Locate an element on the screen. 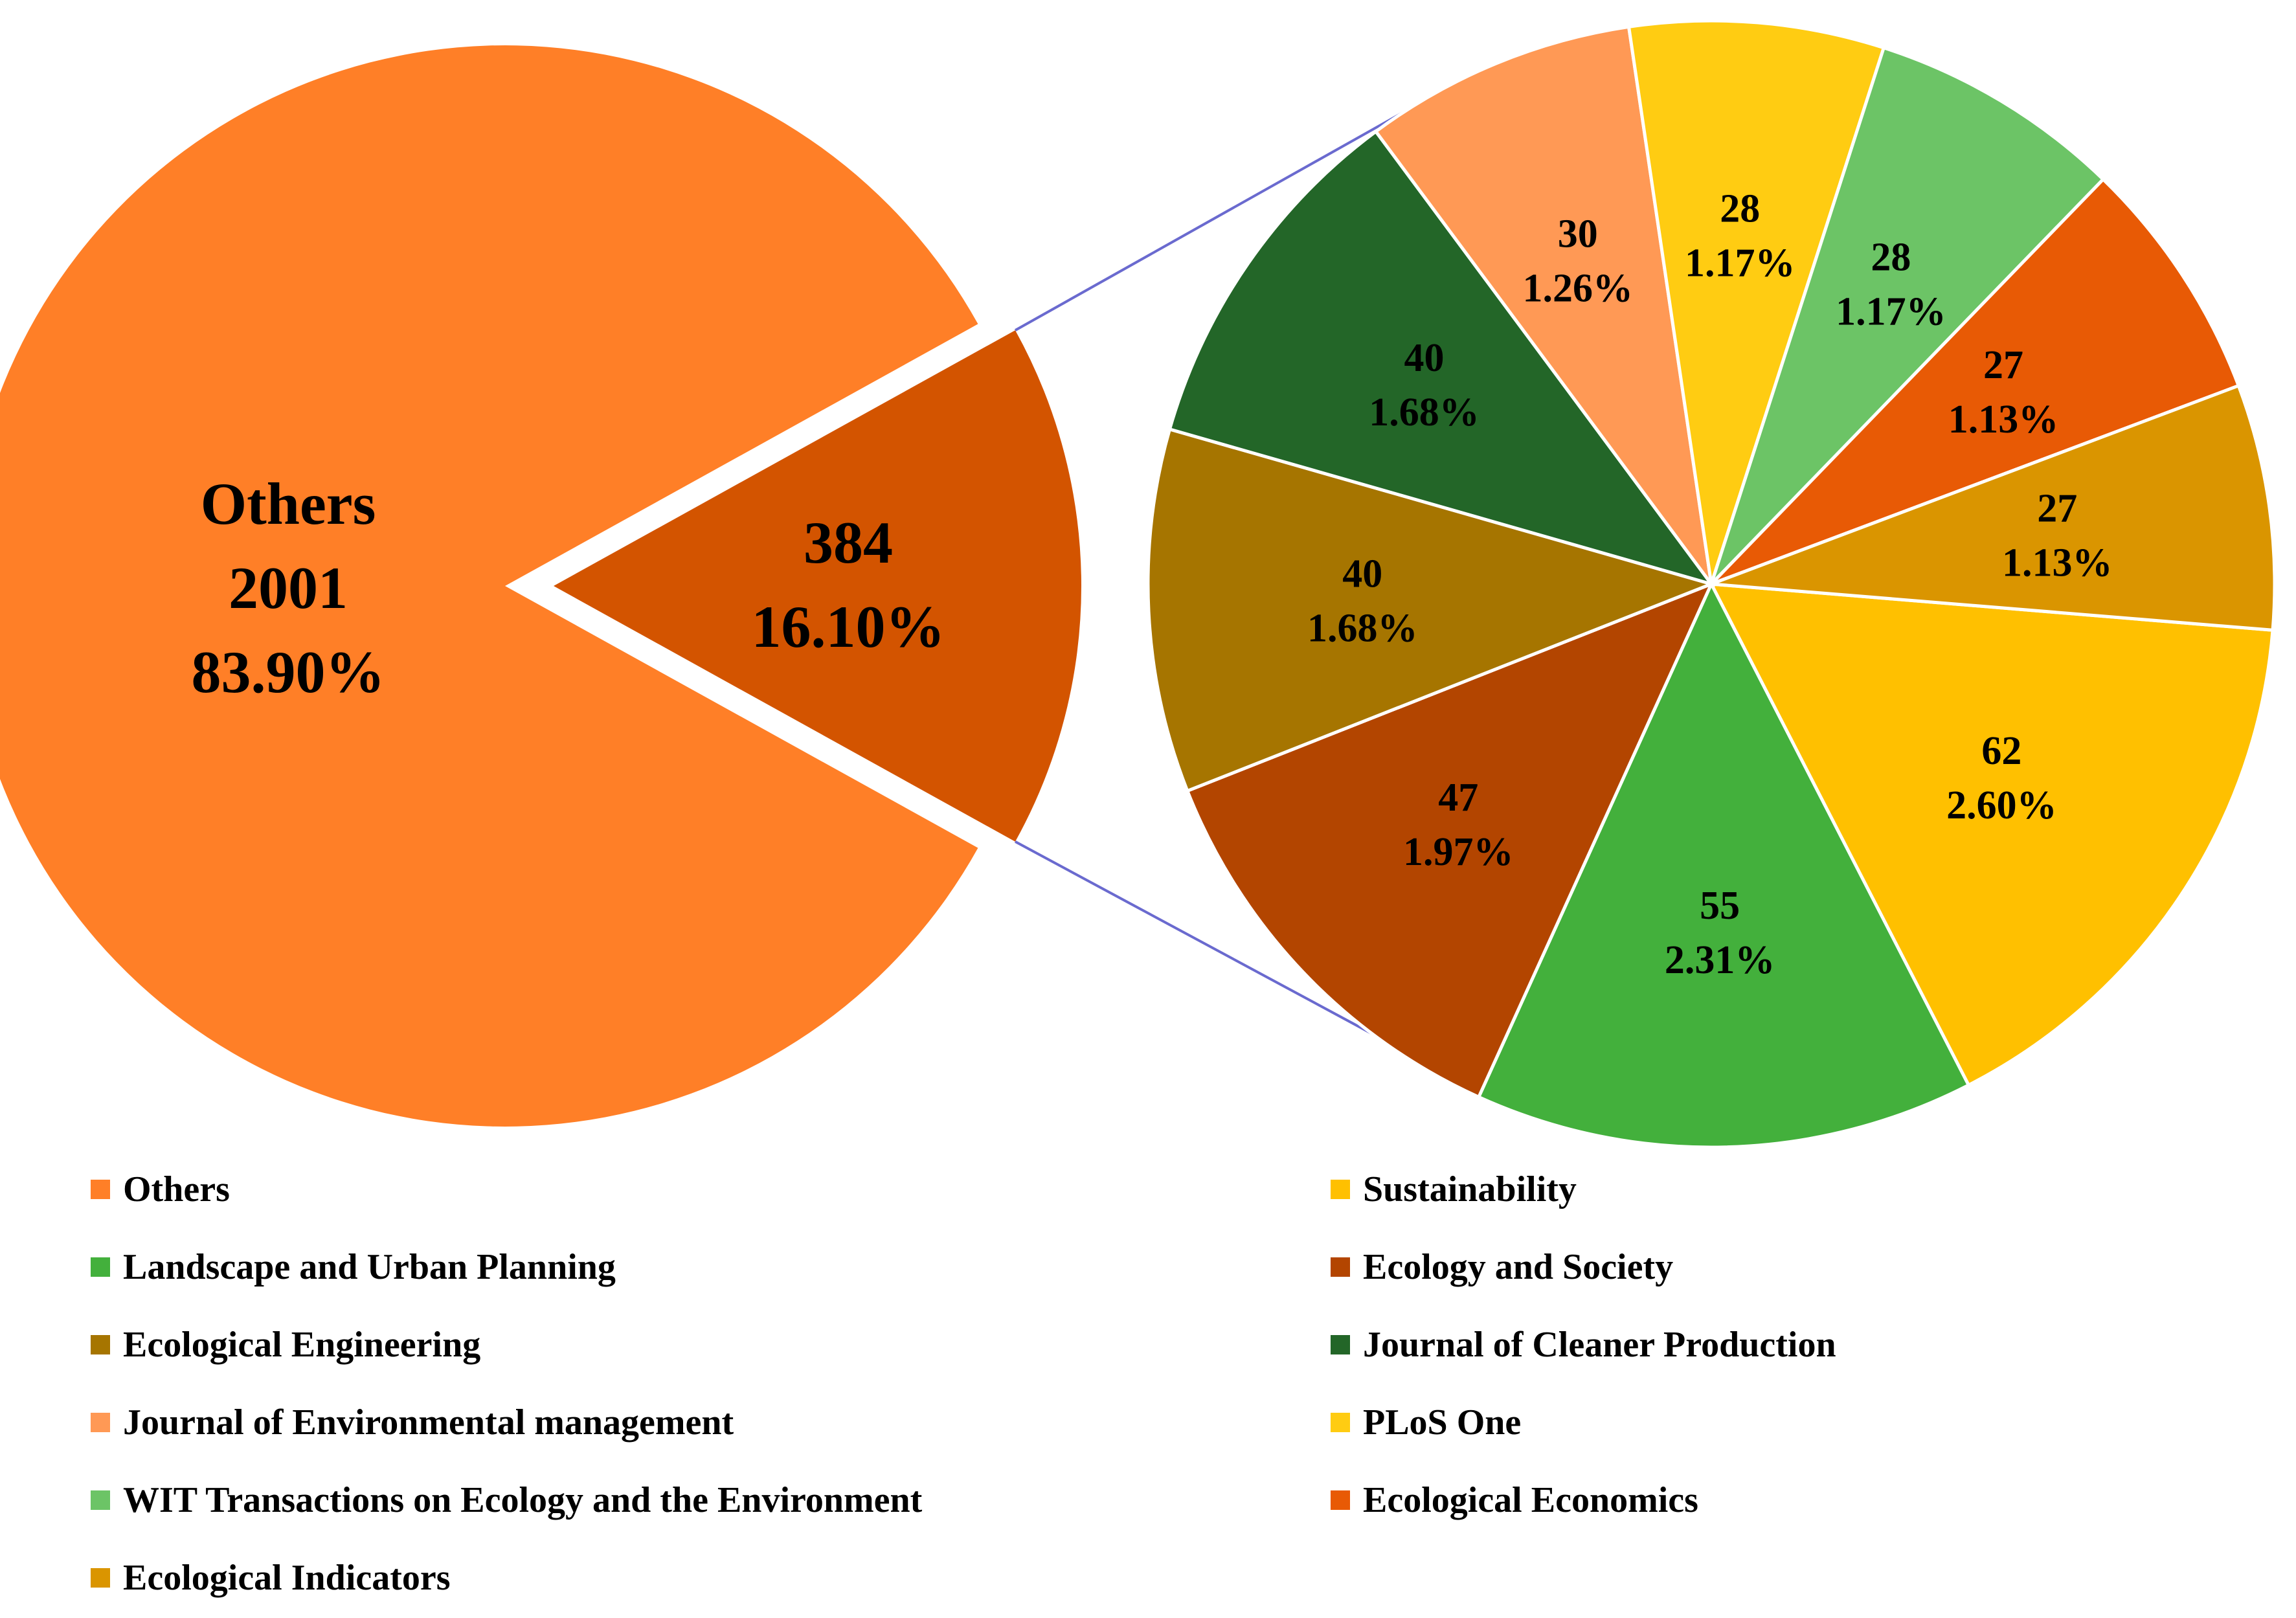  secondary-slice-wit-transactions-on-ecology-and-the-environment is located at coordinates (1907, 315).